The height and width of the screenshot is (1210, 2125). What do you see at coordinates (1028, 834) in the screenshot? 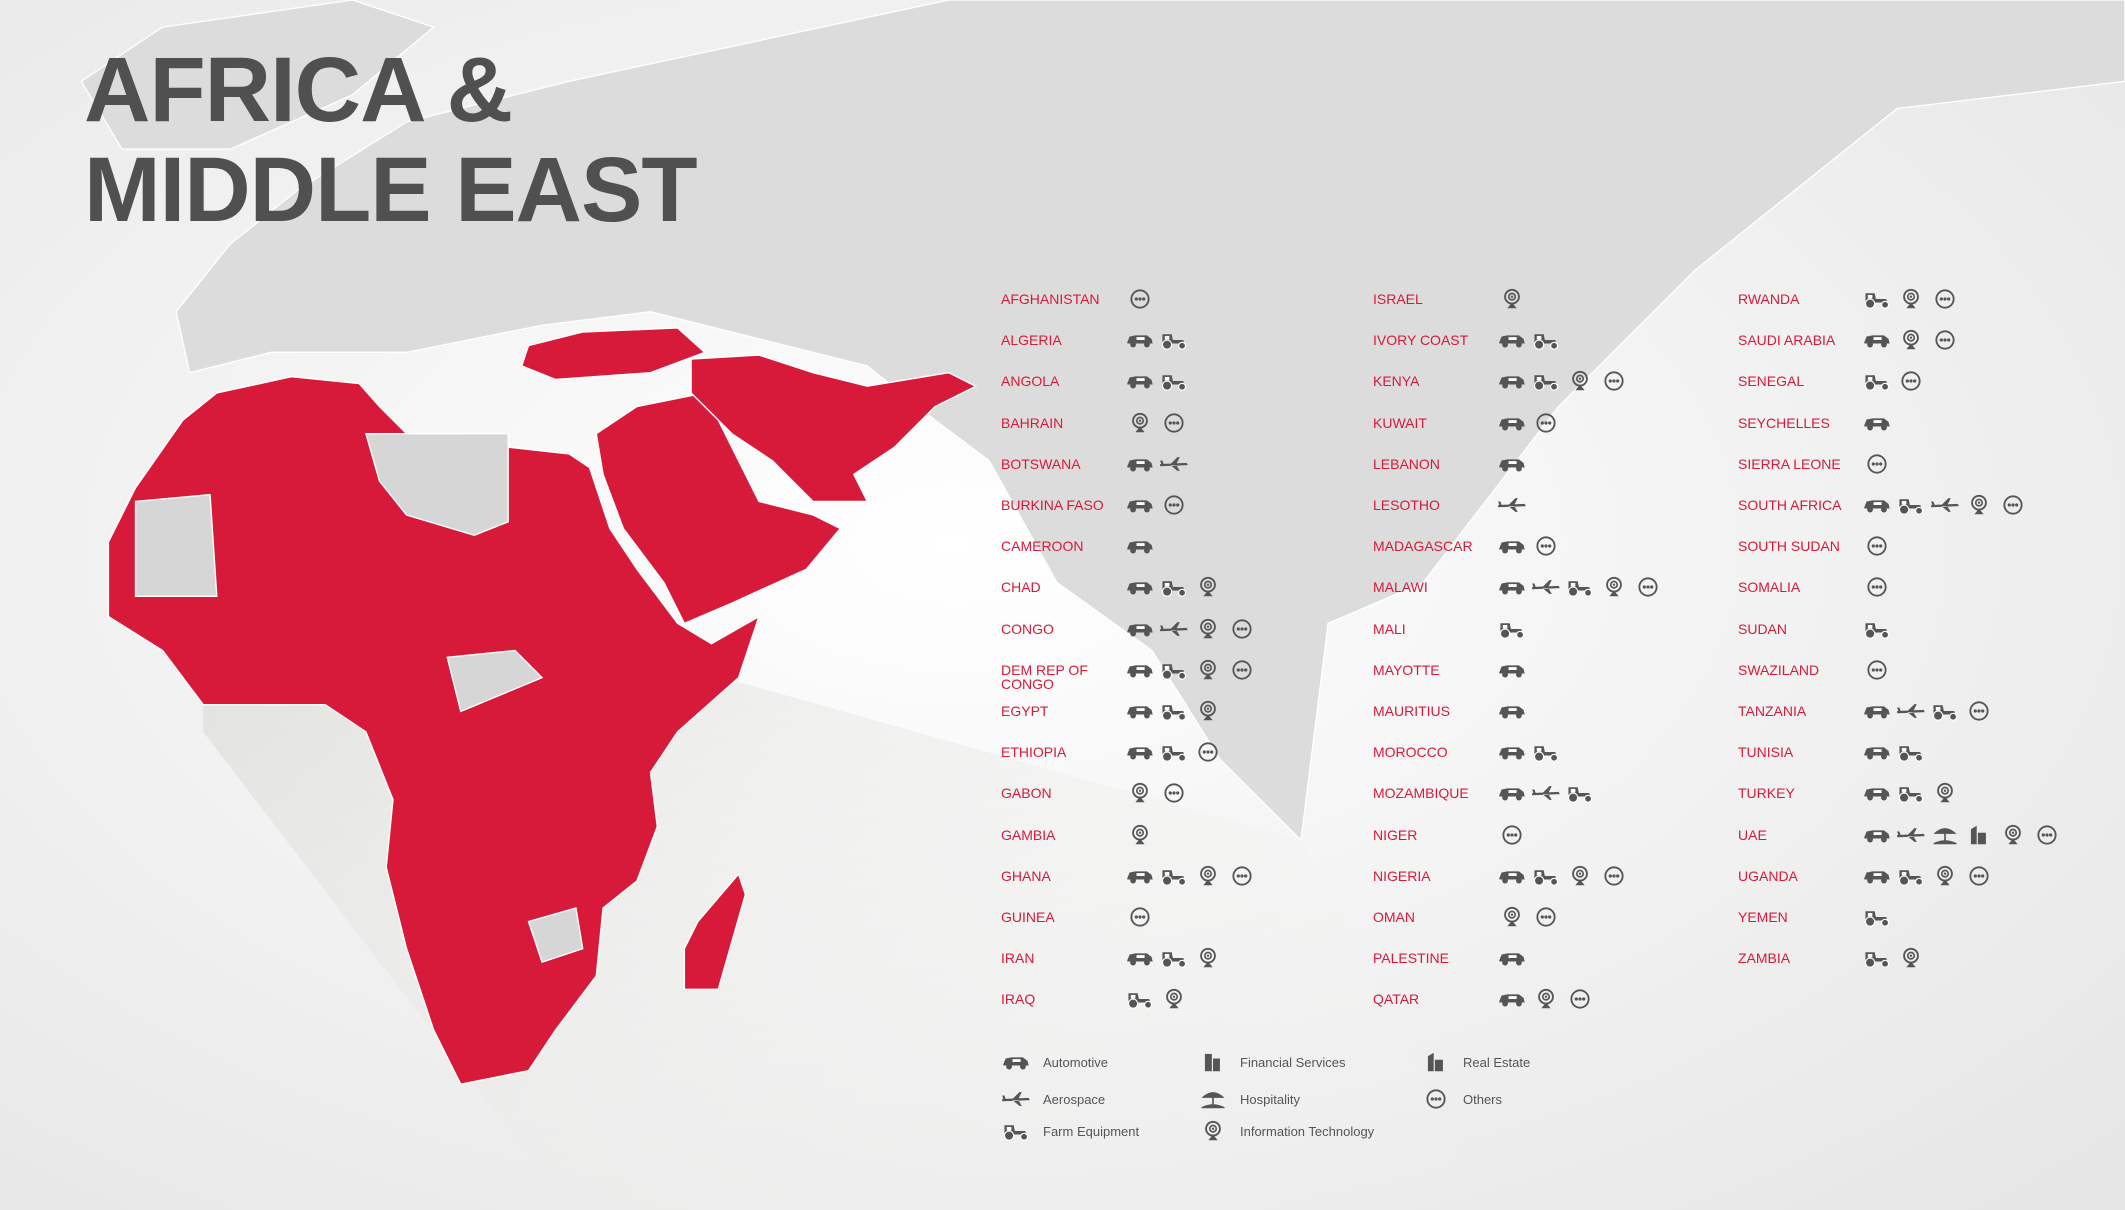
I see `country-name: GAMBIA` at bounding box center [1028, 834].